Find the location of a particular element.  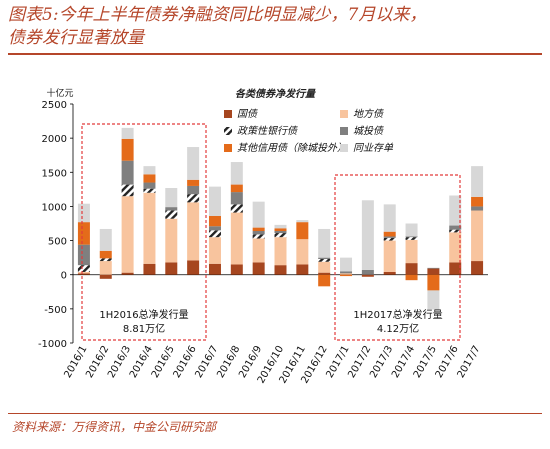

legend-swatch-other is located at coordinates (228, 148).